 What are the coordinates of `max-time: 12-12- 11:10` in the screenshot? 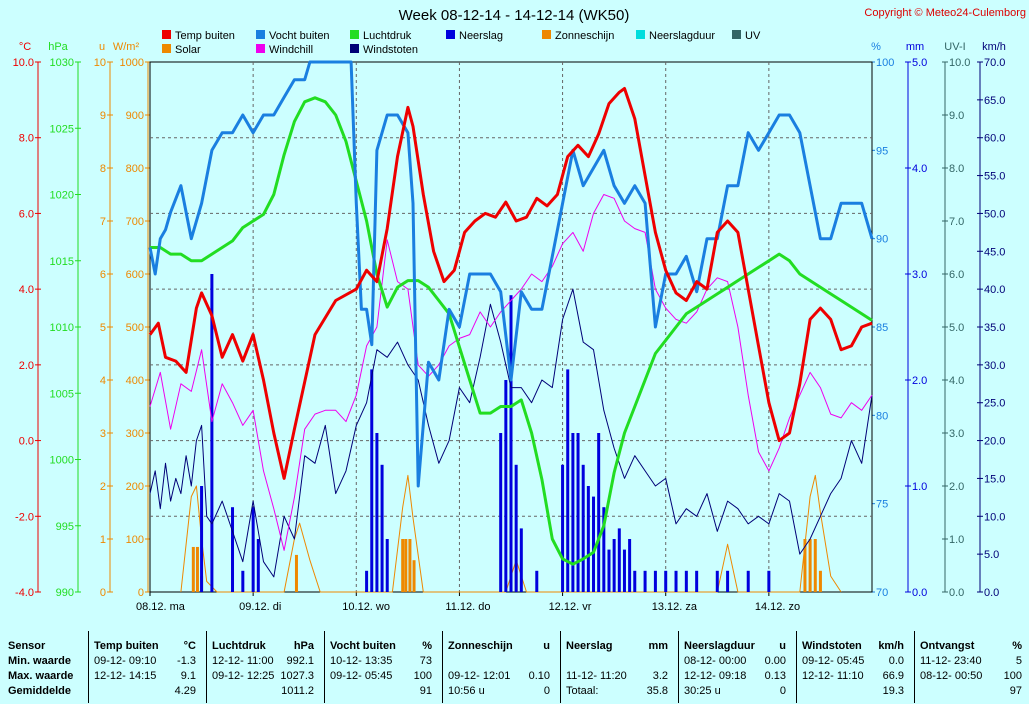 It's located at (833, 676).